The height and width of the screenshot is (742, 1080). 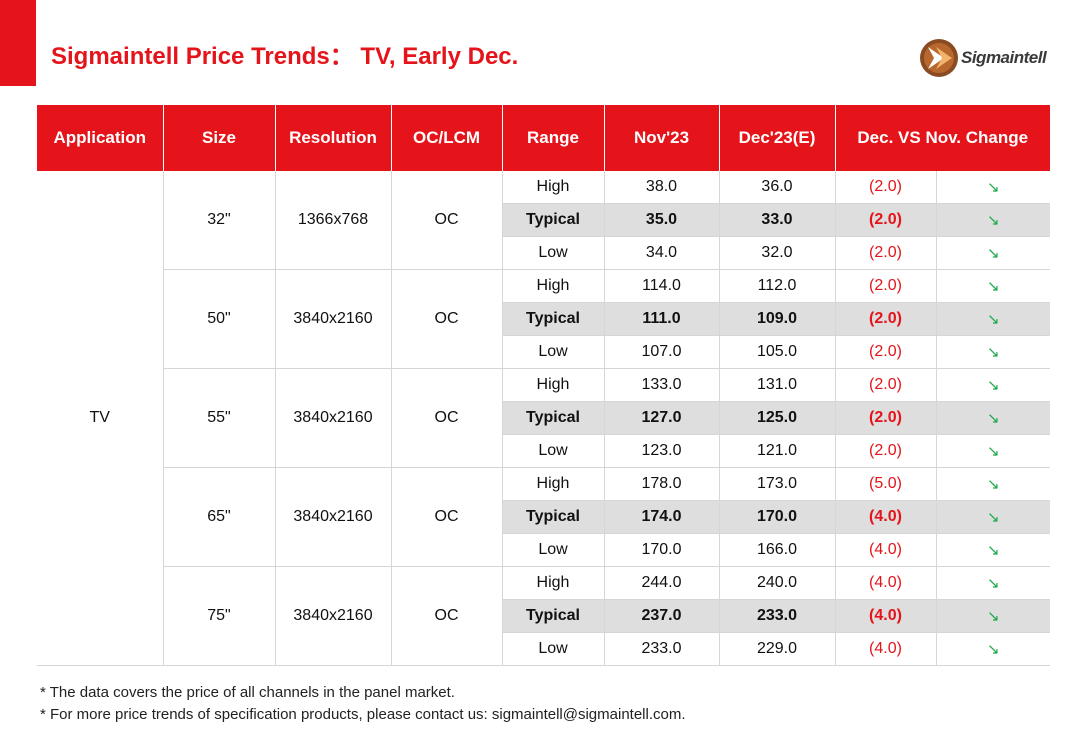 I want to click on nov-price-cell: 237.0, so click(x=661, y=616).